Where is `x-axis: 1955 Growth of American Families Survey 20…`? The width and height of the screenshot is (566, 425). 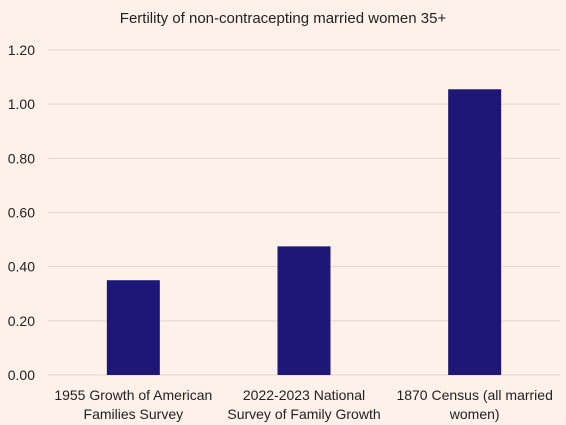
x-axis: 1955 Growth of American Families Survey 20… is located at coordinates (303, 404).